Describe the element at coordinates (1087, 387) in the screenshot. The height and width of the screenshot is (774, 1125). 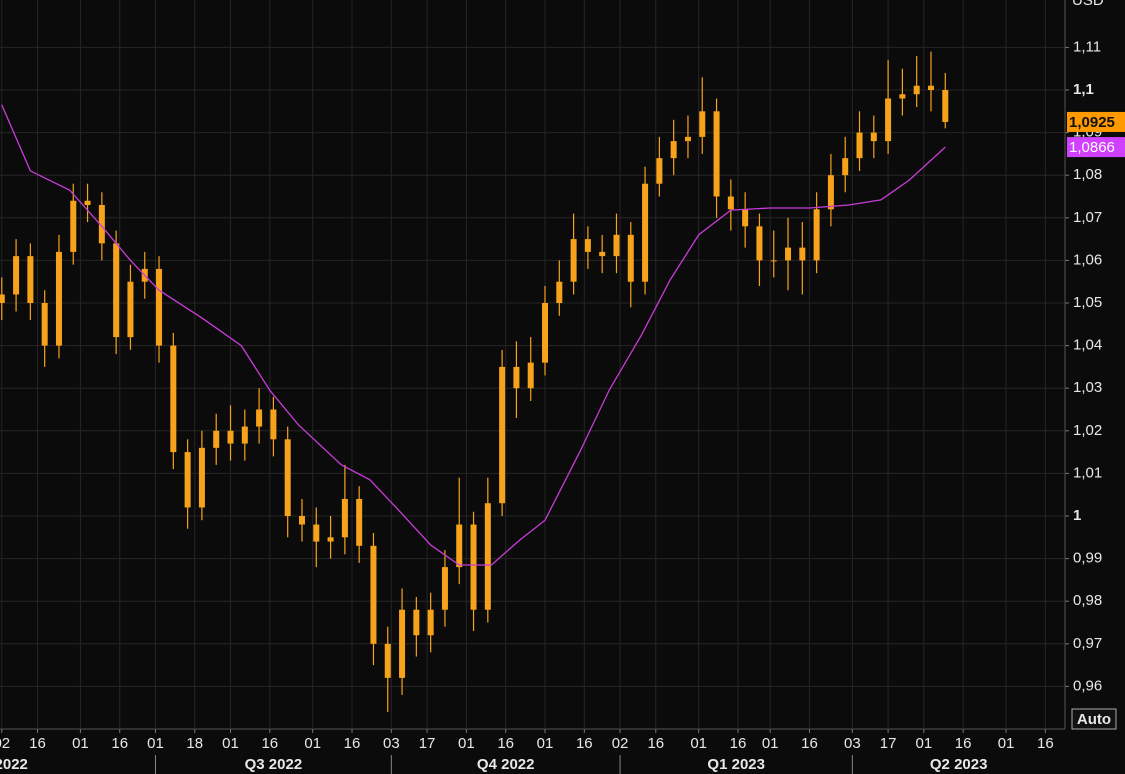
I see `y-tick-label: 1,03` at that location.